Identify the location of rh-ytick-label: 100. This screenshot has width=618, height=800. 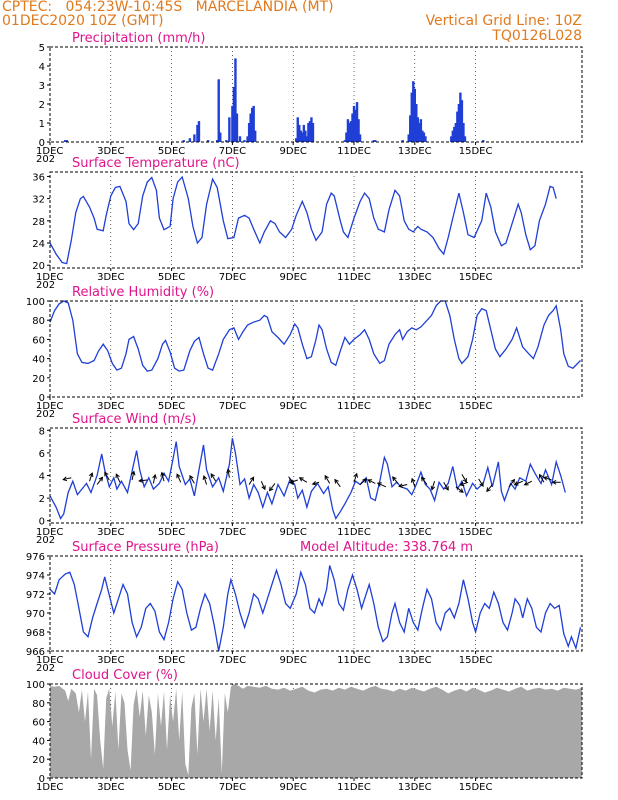
(35, 302).